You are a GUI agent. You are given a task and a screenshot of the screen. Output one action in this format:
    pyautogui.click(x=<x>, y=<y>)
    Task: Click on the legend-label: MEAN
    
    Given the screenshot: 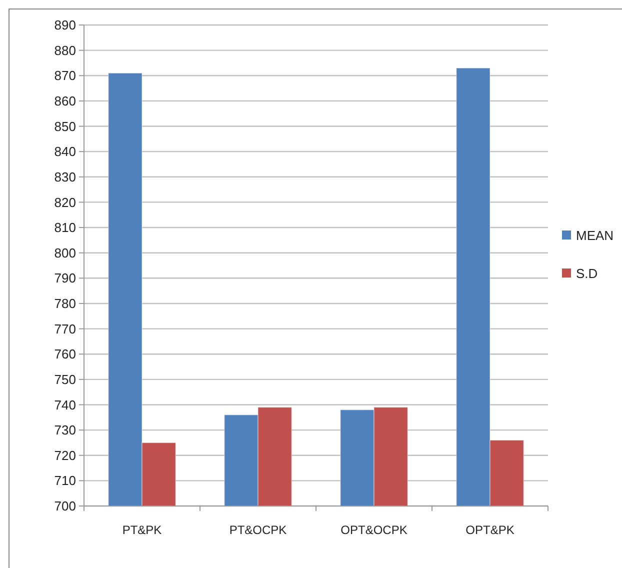 What is the action you would take?
    pyautogui.click(x=595, y=236)
    